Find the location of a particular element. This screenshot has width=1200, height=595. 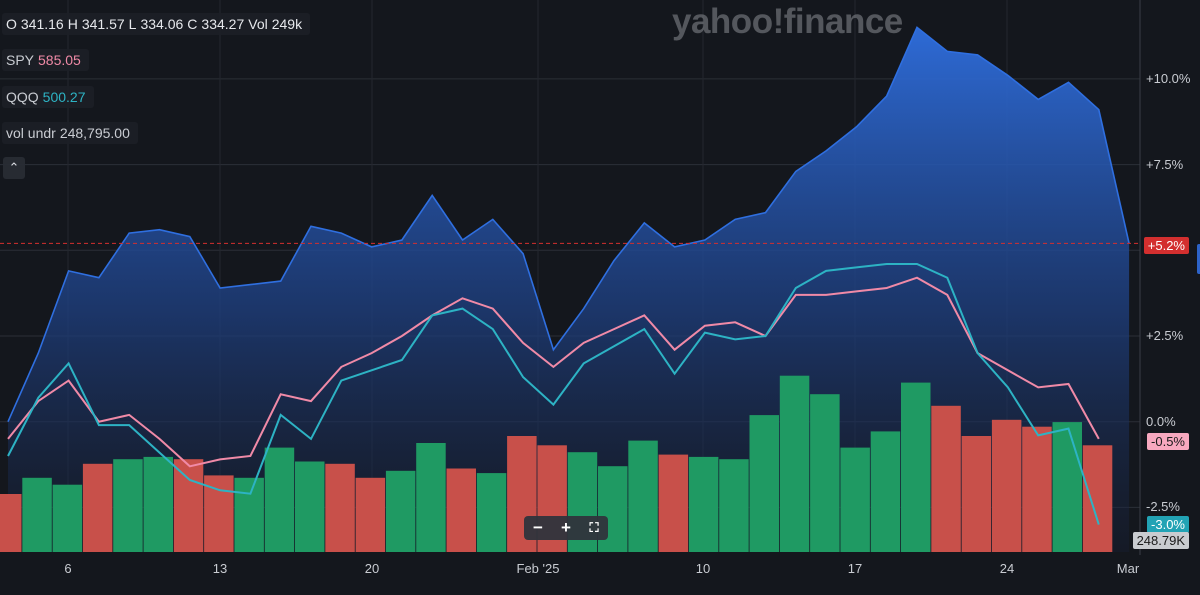

x-tick-label: 13 is located at coordinates (220, 568).